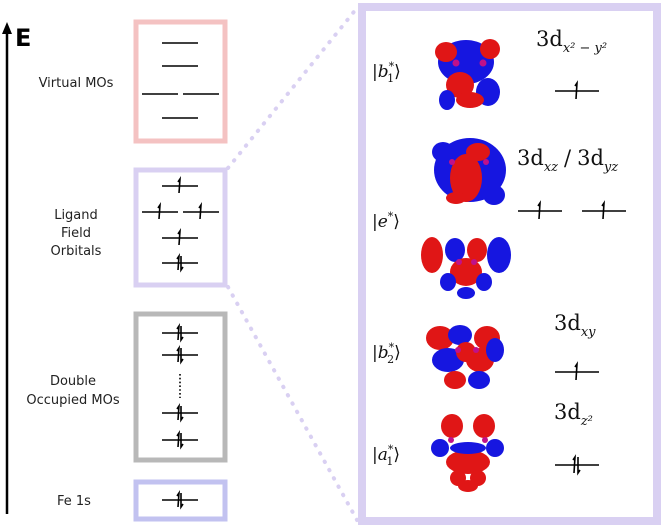 This screenshot has width=662, height=525. I want to click on orbital-a1-row: |a* 1⟩ 3dz², so click(485, 446).